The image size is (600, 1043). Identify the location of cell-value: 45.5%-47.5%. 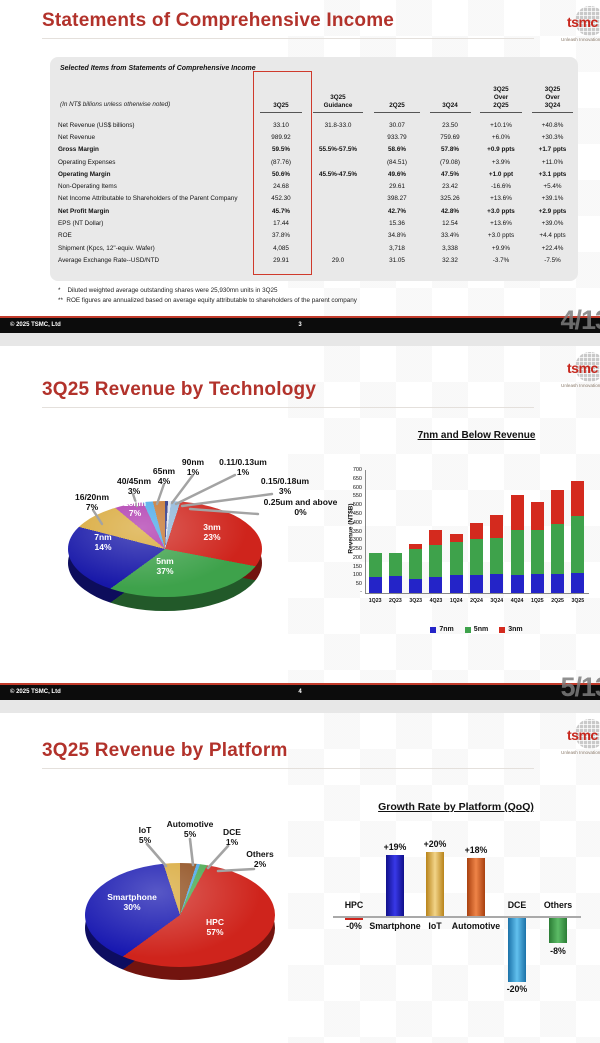
(338, 174).